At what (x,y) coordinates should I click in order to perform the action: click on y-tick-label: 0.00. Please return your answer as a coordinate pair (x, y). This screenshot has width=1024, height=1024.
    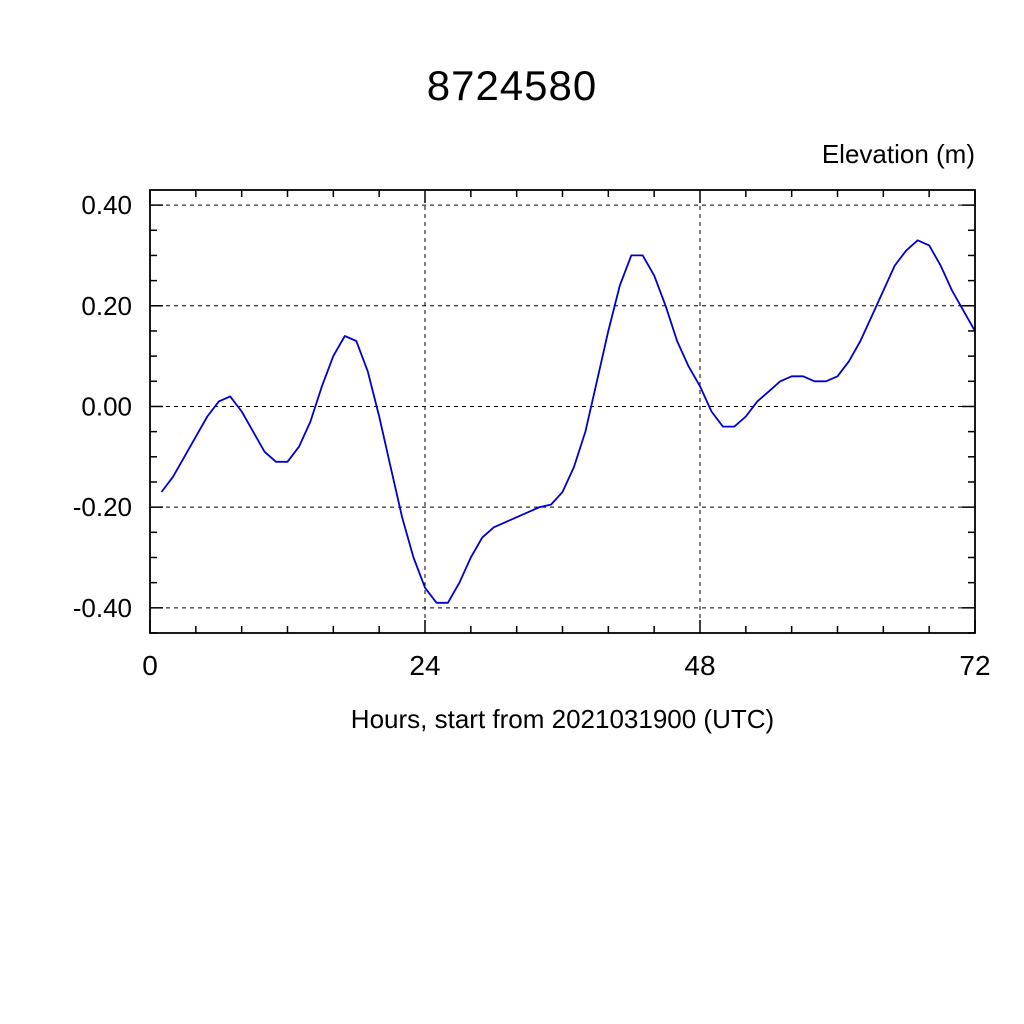
    Looking at the image, I should click on (106, 406).